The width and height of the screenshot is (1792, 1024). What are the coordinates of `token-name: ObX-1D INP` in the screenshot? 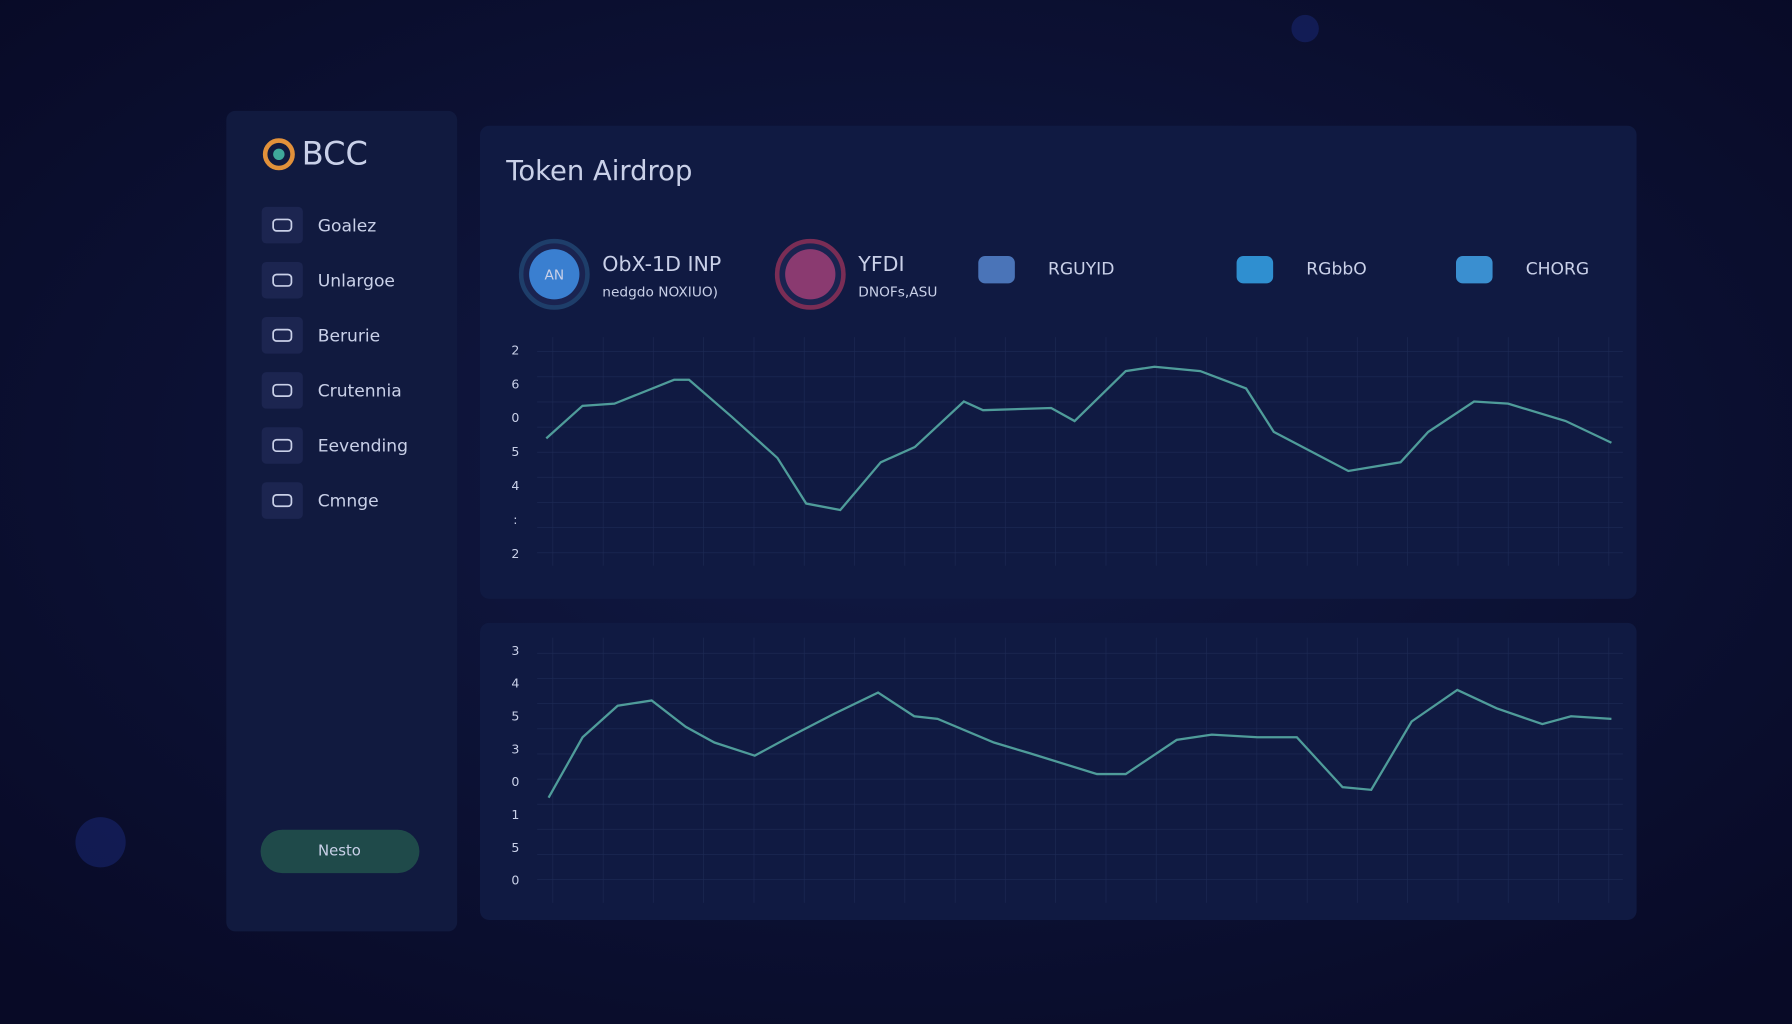 It's located at (661, 264).